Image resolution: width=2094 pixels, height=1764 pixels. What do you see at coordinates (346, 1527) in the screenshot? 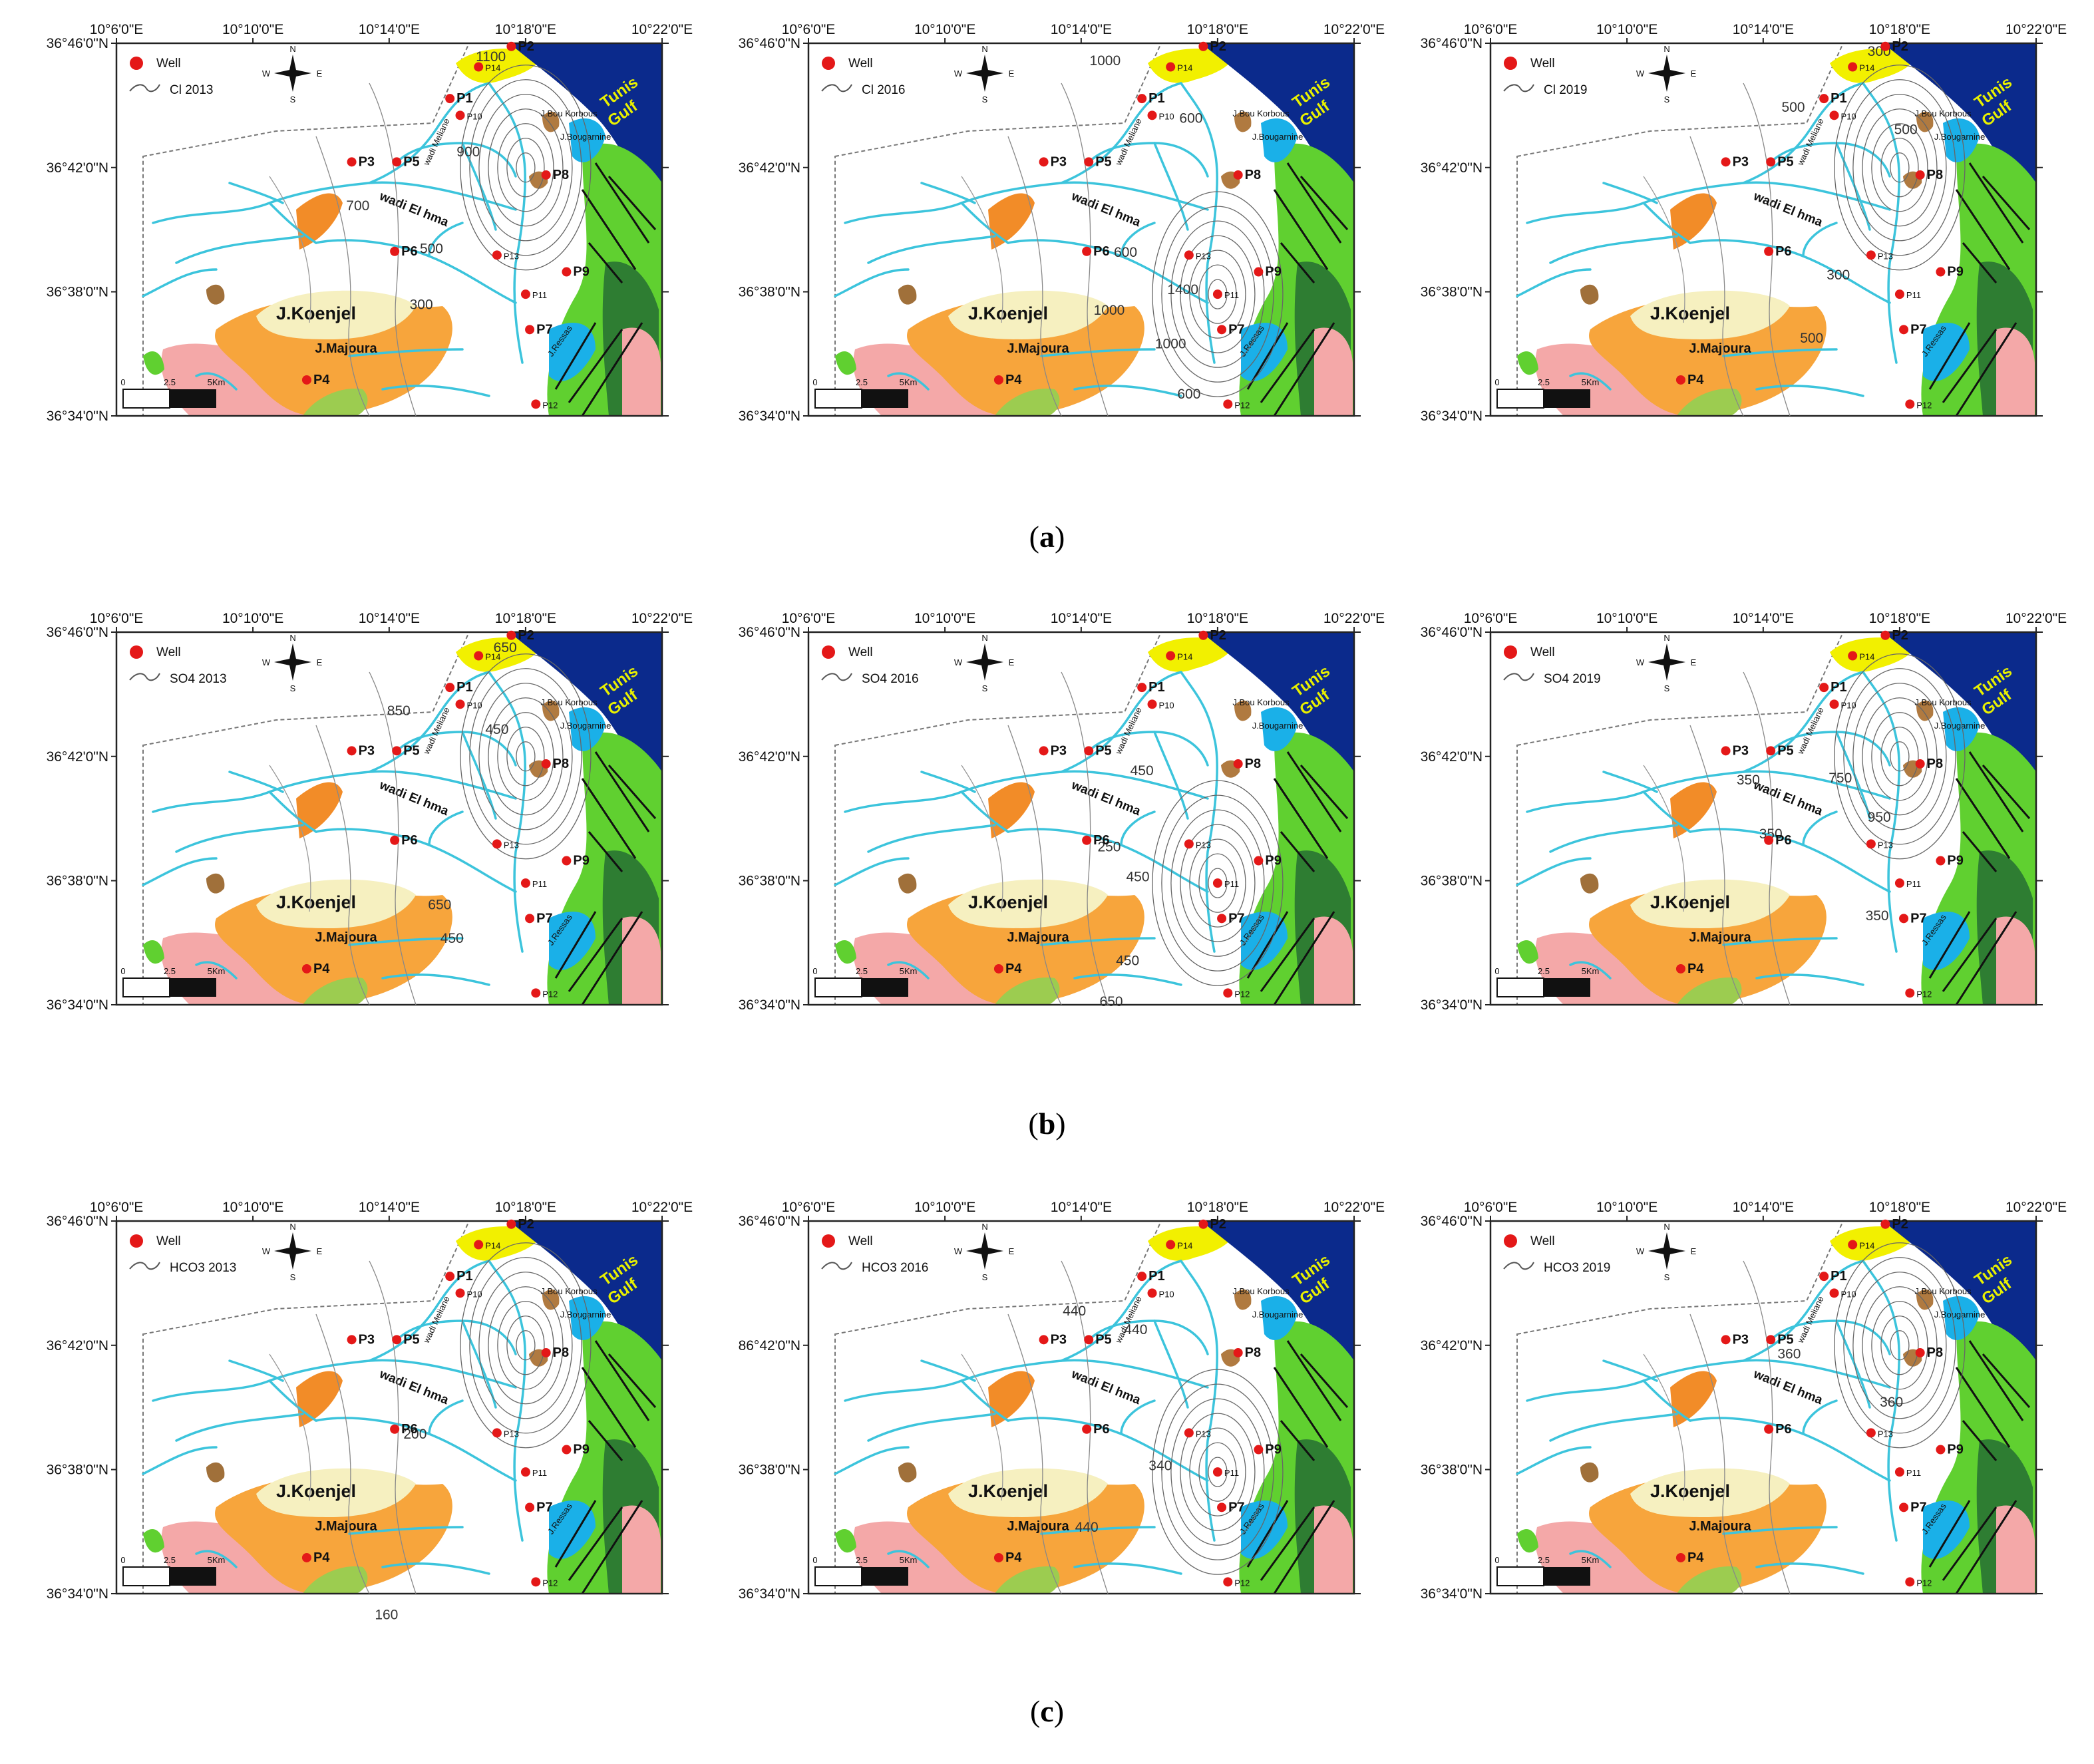
I see `j-majoura-label: J.Majoura` at bounding box center [346, 1527].